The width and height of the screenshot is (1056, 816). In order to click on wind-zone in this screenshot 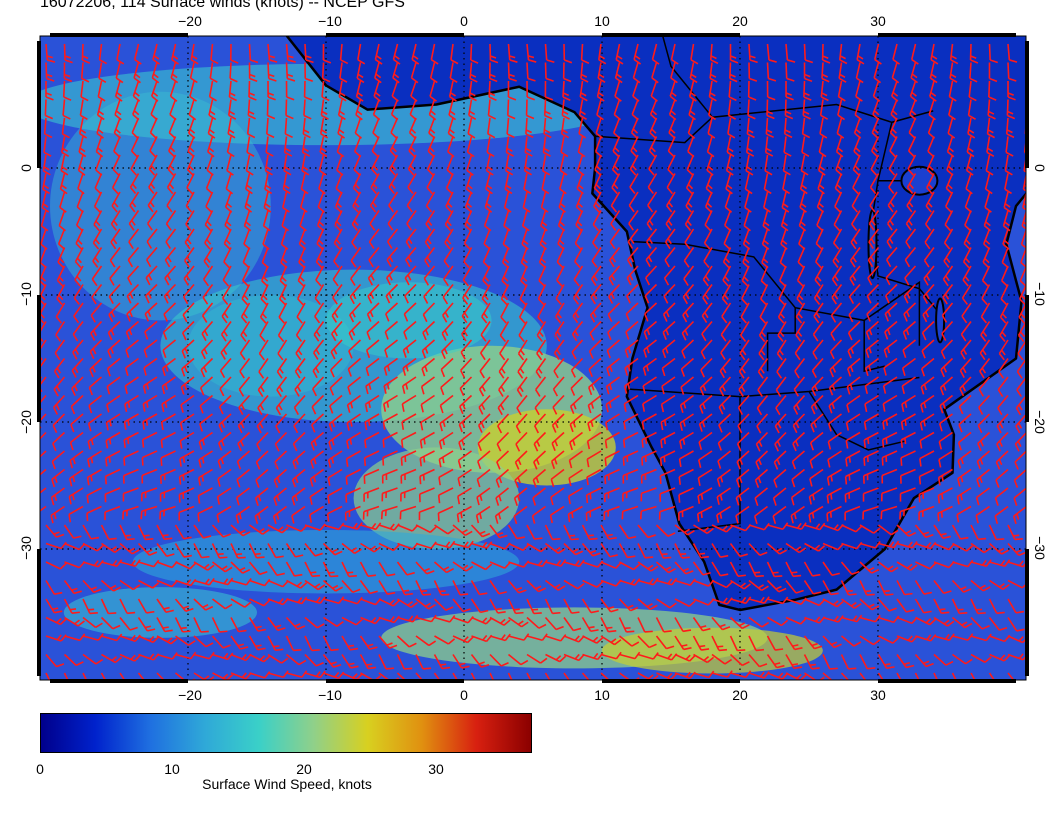, I will do `click(160, 206)`.